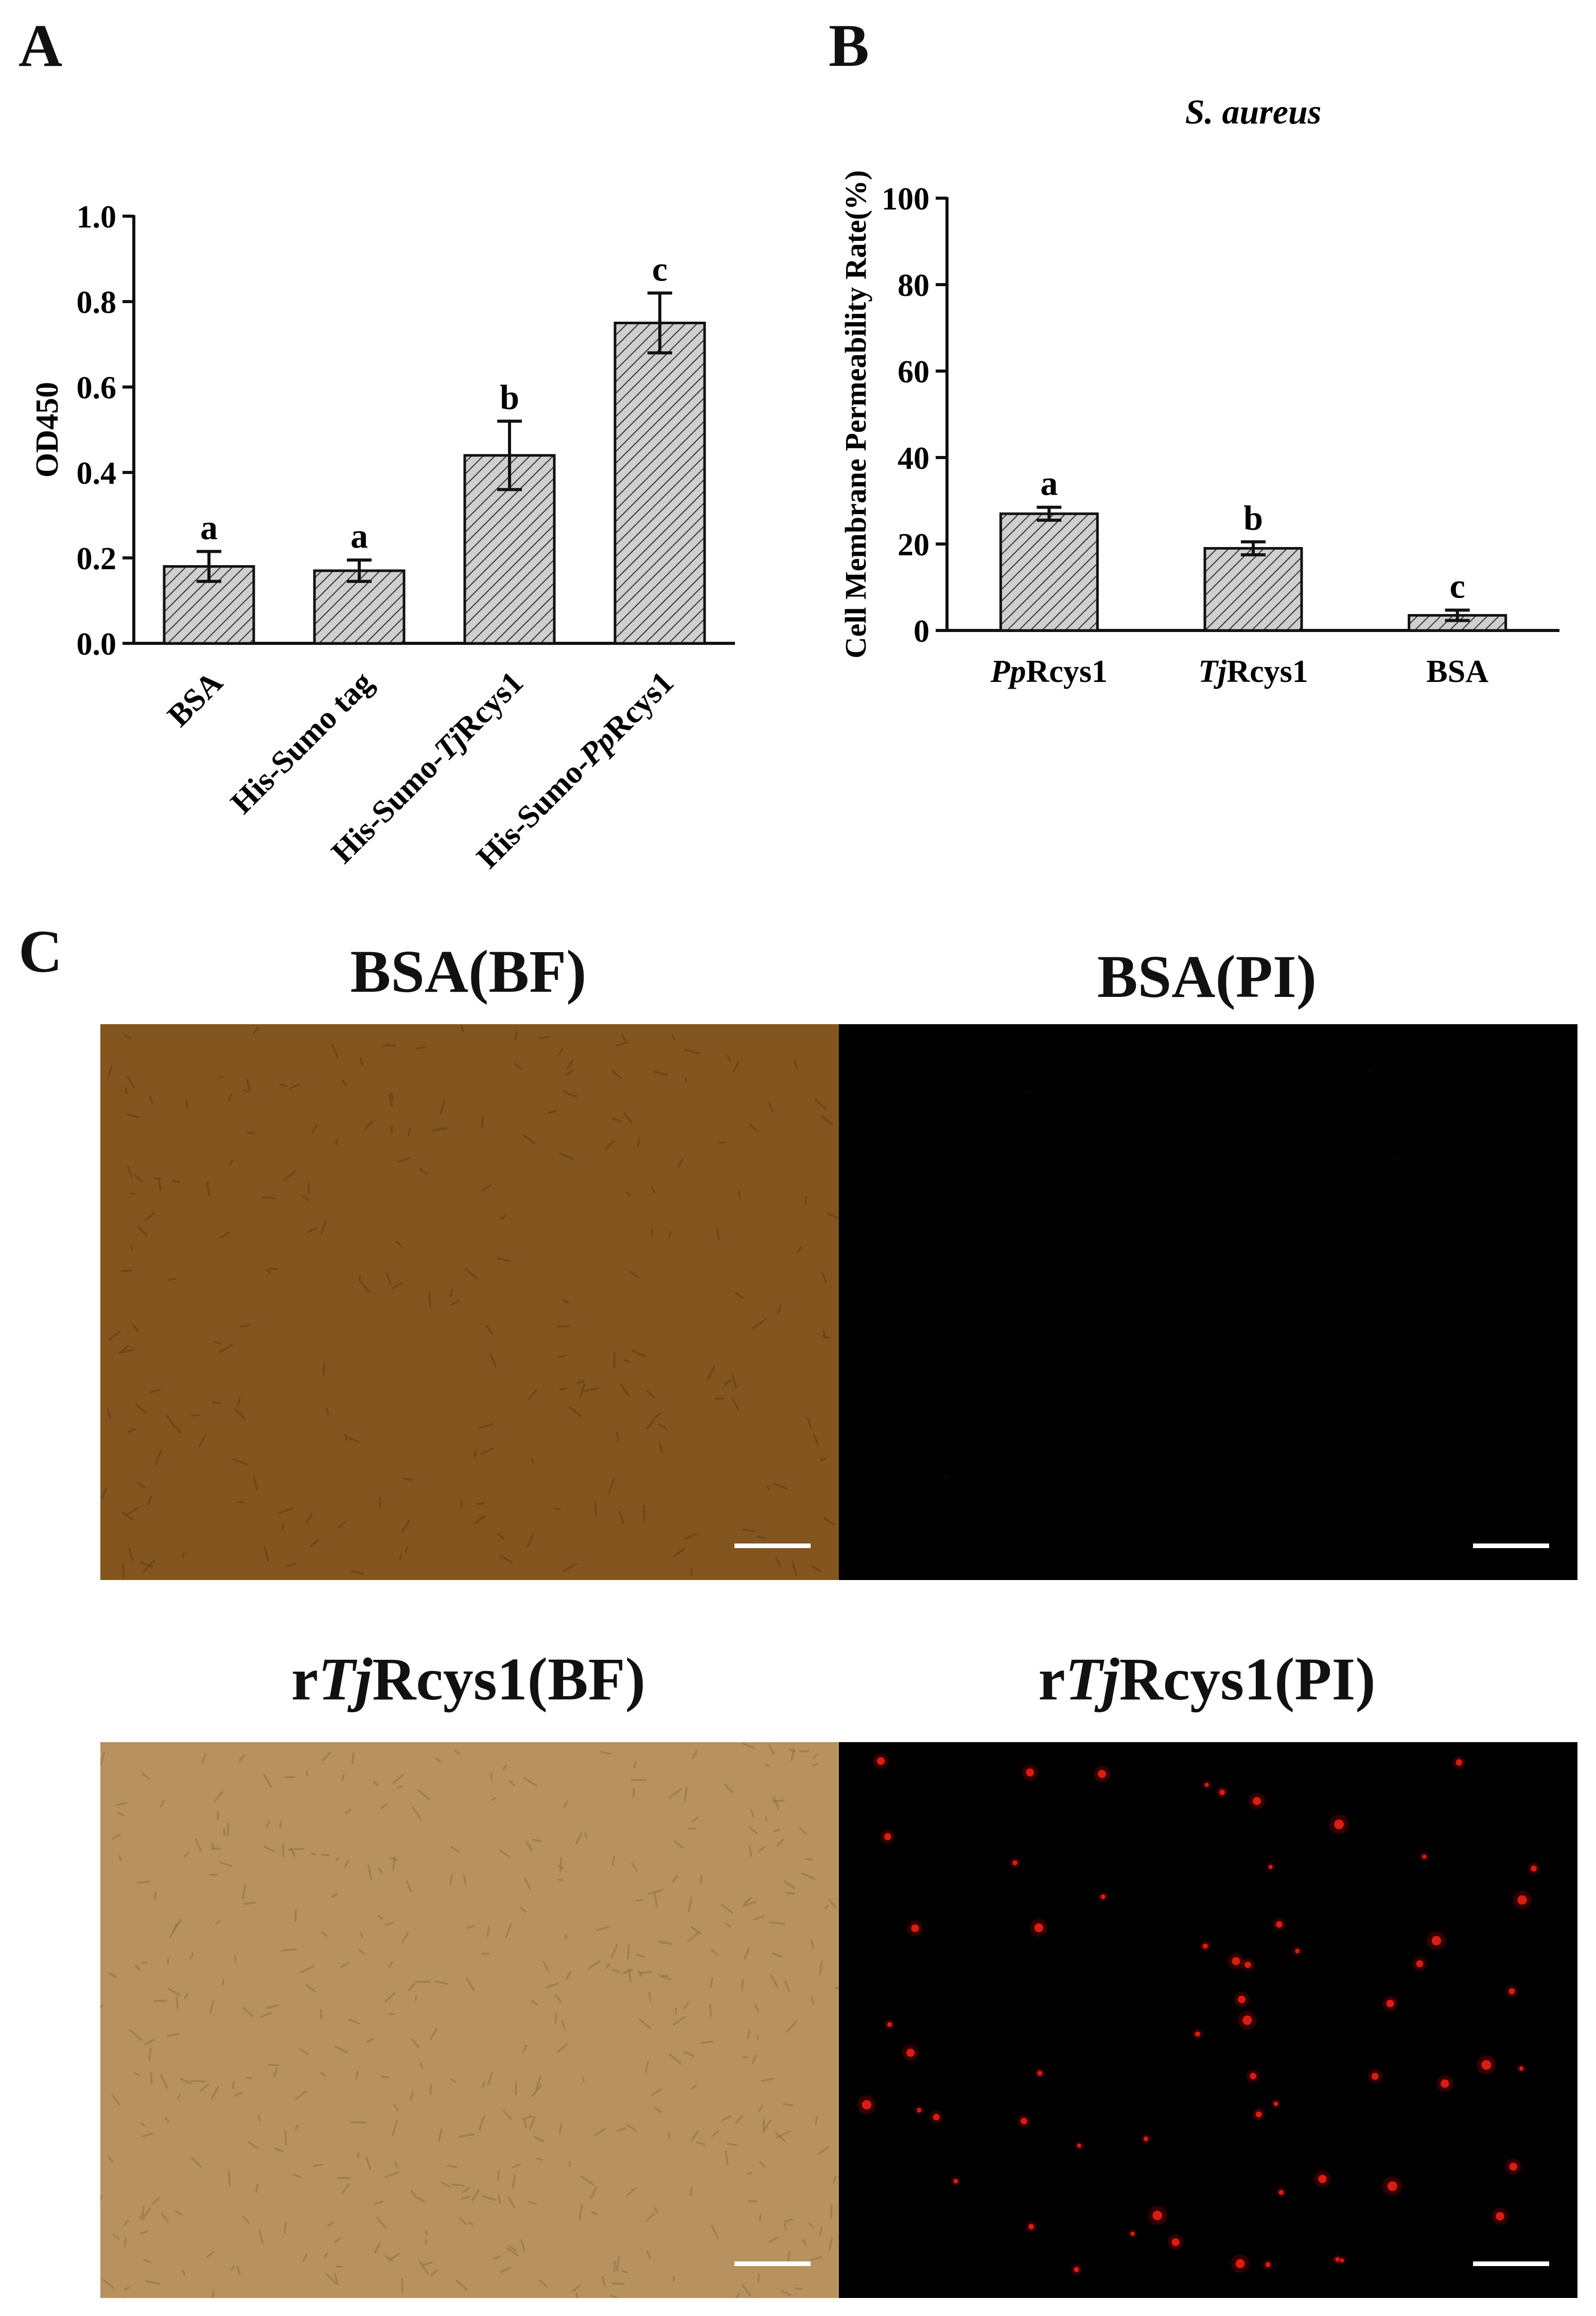 This screenshot has height=2316, width=1596. What do you see at coordinates (469, 1302) in the screenshot?
I see `micrograph-bsa-bf` at bounding box center [469, 1302].